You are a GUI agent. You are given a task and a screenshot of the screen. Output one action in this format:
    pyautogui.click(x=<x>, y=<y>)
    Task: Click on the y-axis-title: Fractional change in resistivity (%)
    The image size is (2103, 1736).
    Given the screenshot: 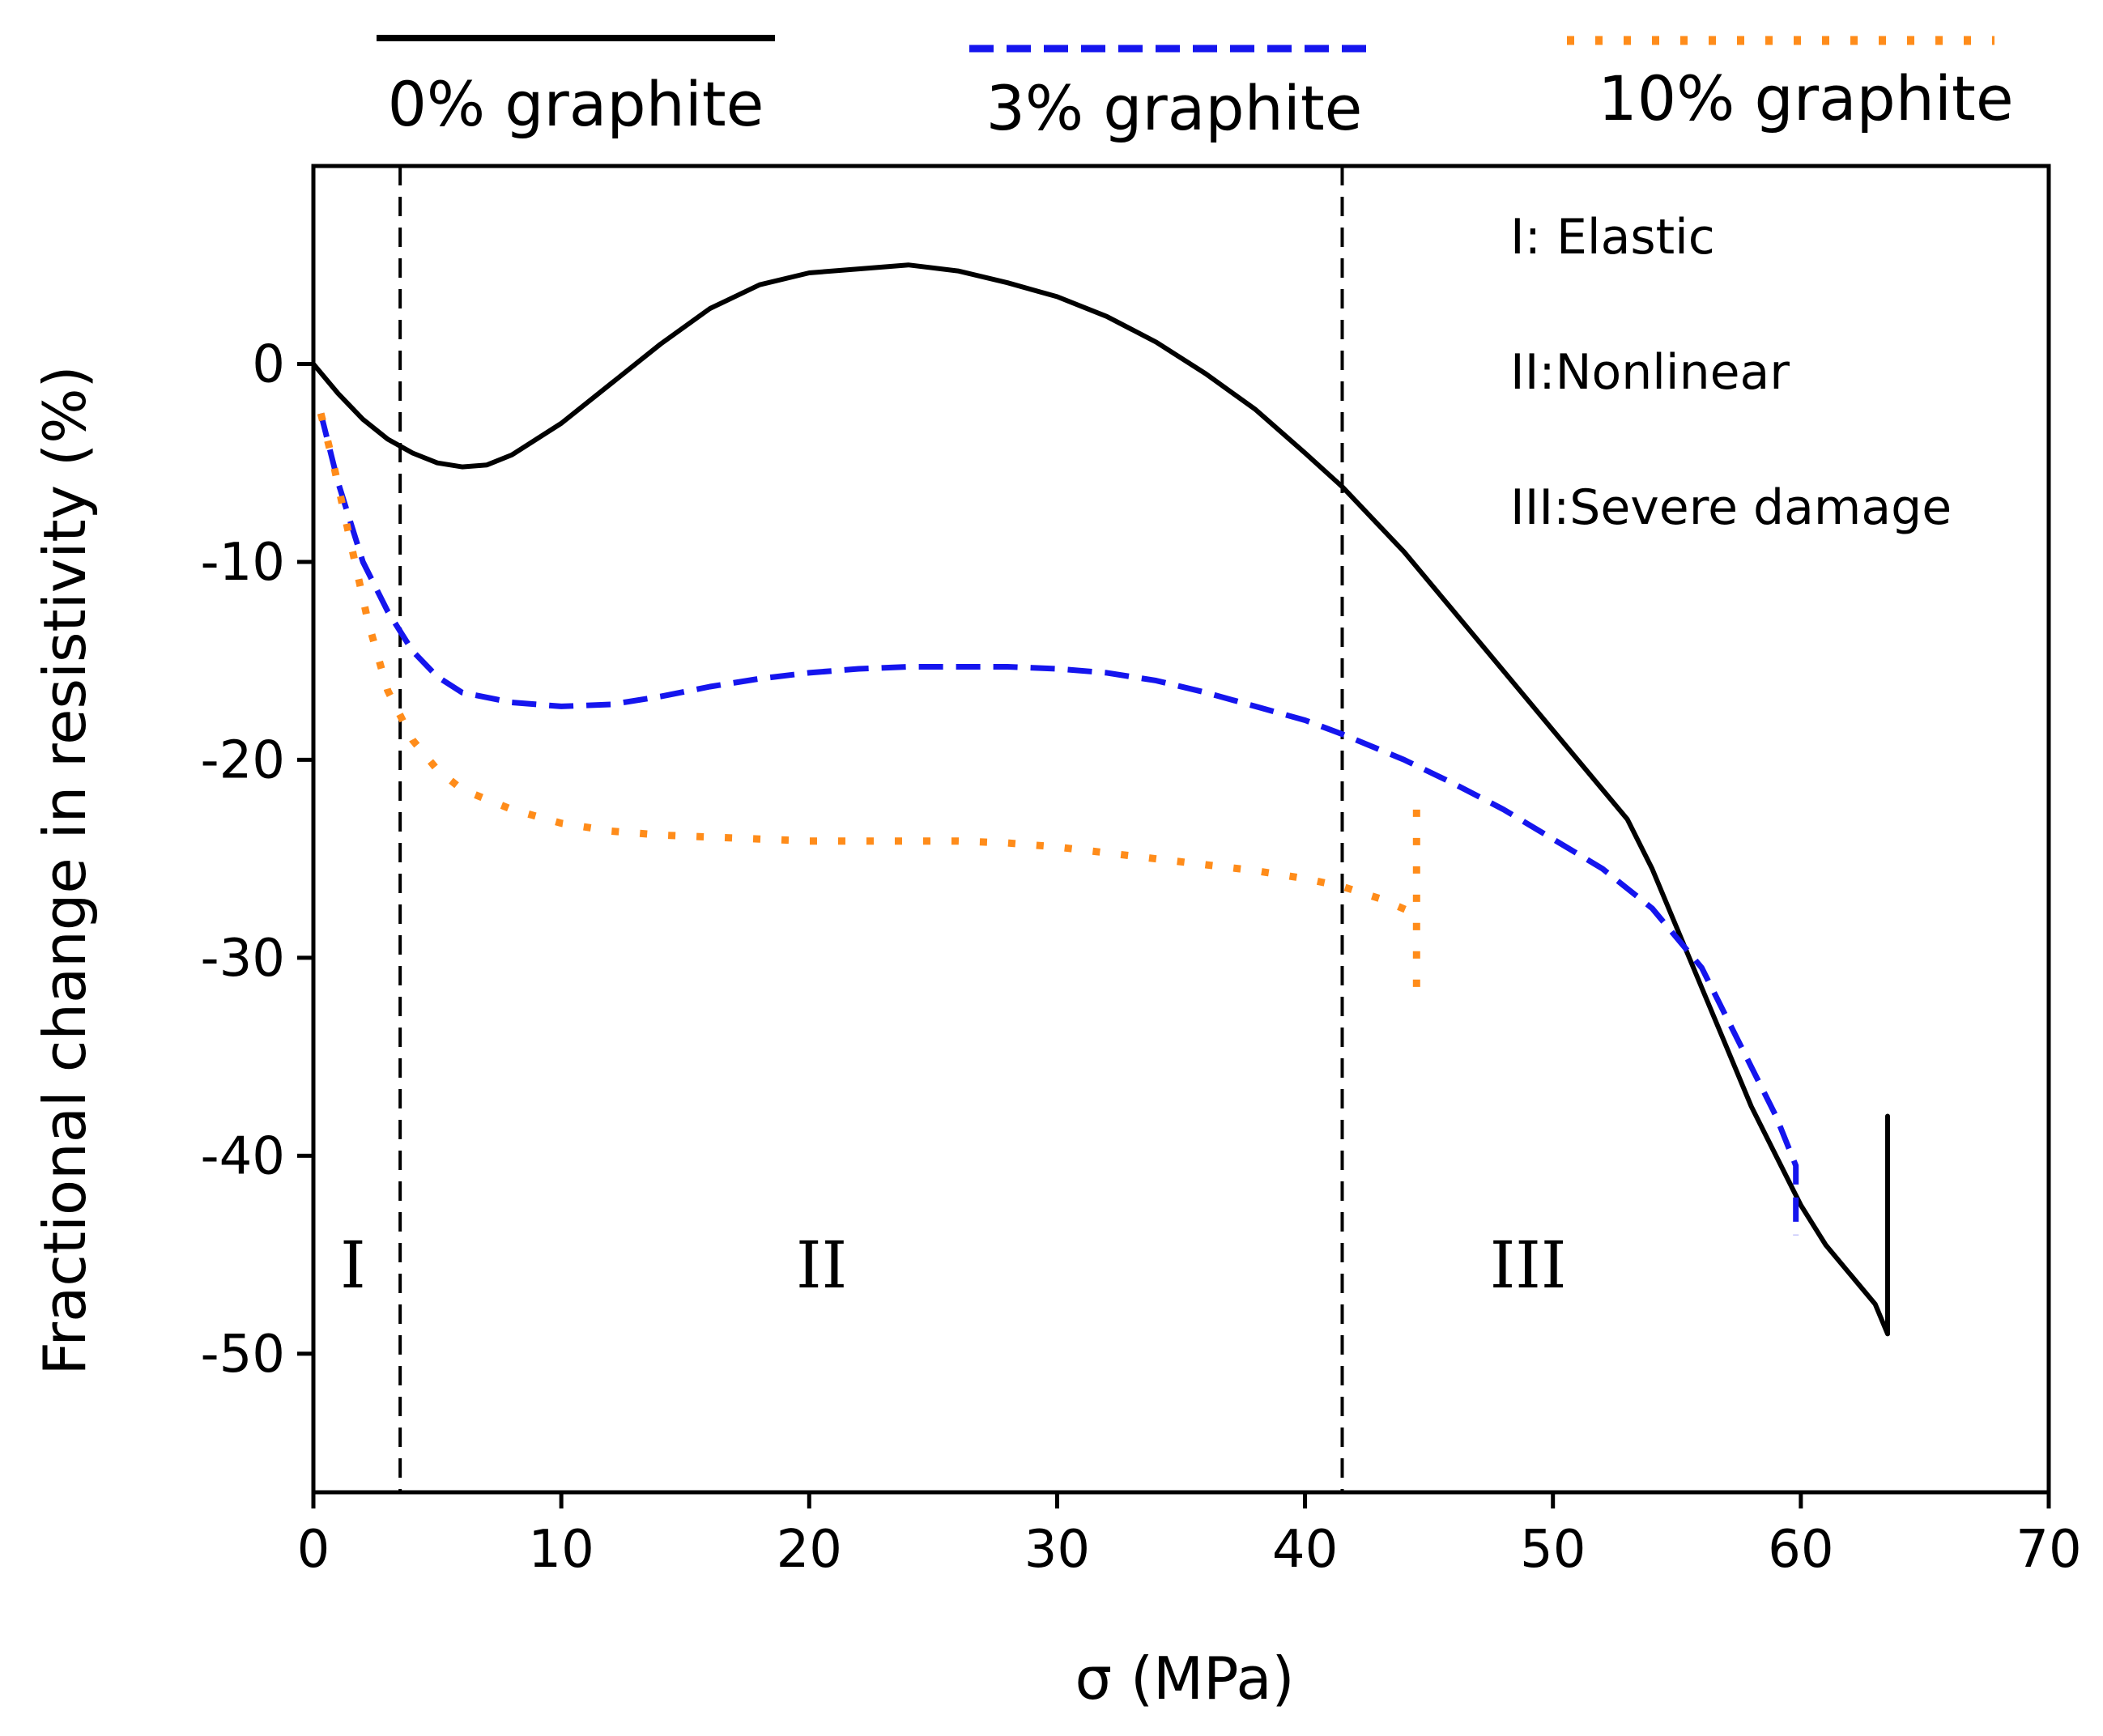 What is the action you would take?
    pyautogui.click(x=65, y=870)
    